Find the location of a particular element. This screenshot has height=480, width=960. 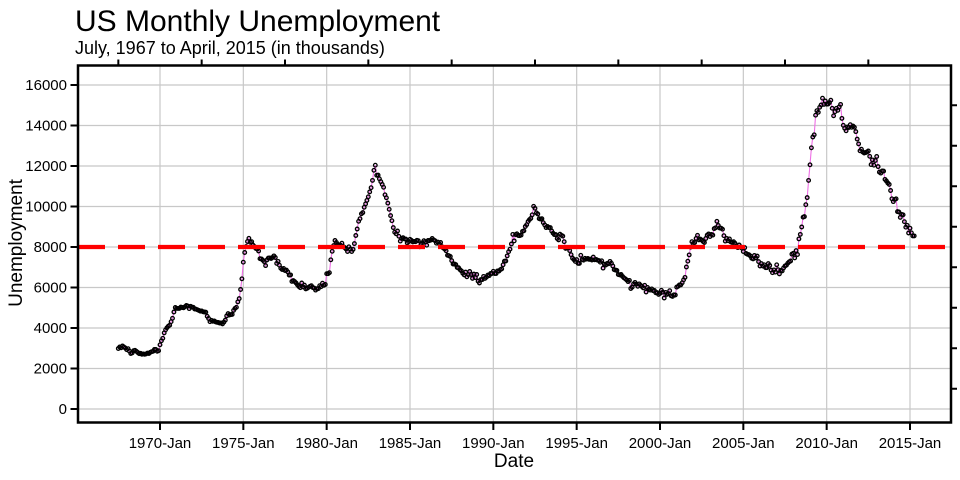

y-tick-label: 2000 is located at coordinates (50, 369).